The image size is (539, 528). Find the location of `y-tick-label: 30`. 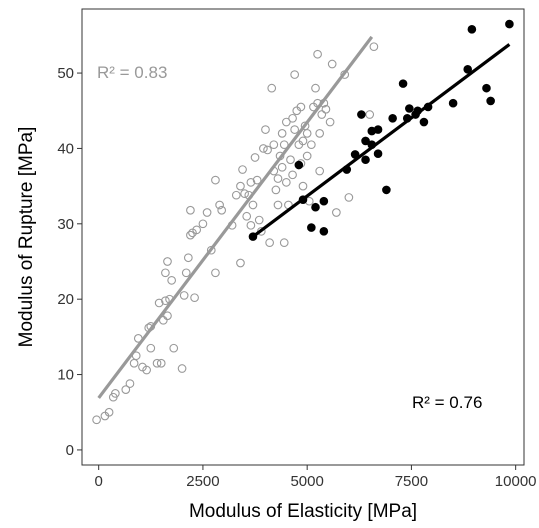

y-tick-label: 30 is located at coordinates (65, 224).